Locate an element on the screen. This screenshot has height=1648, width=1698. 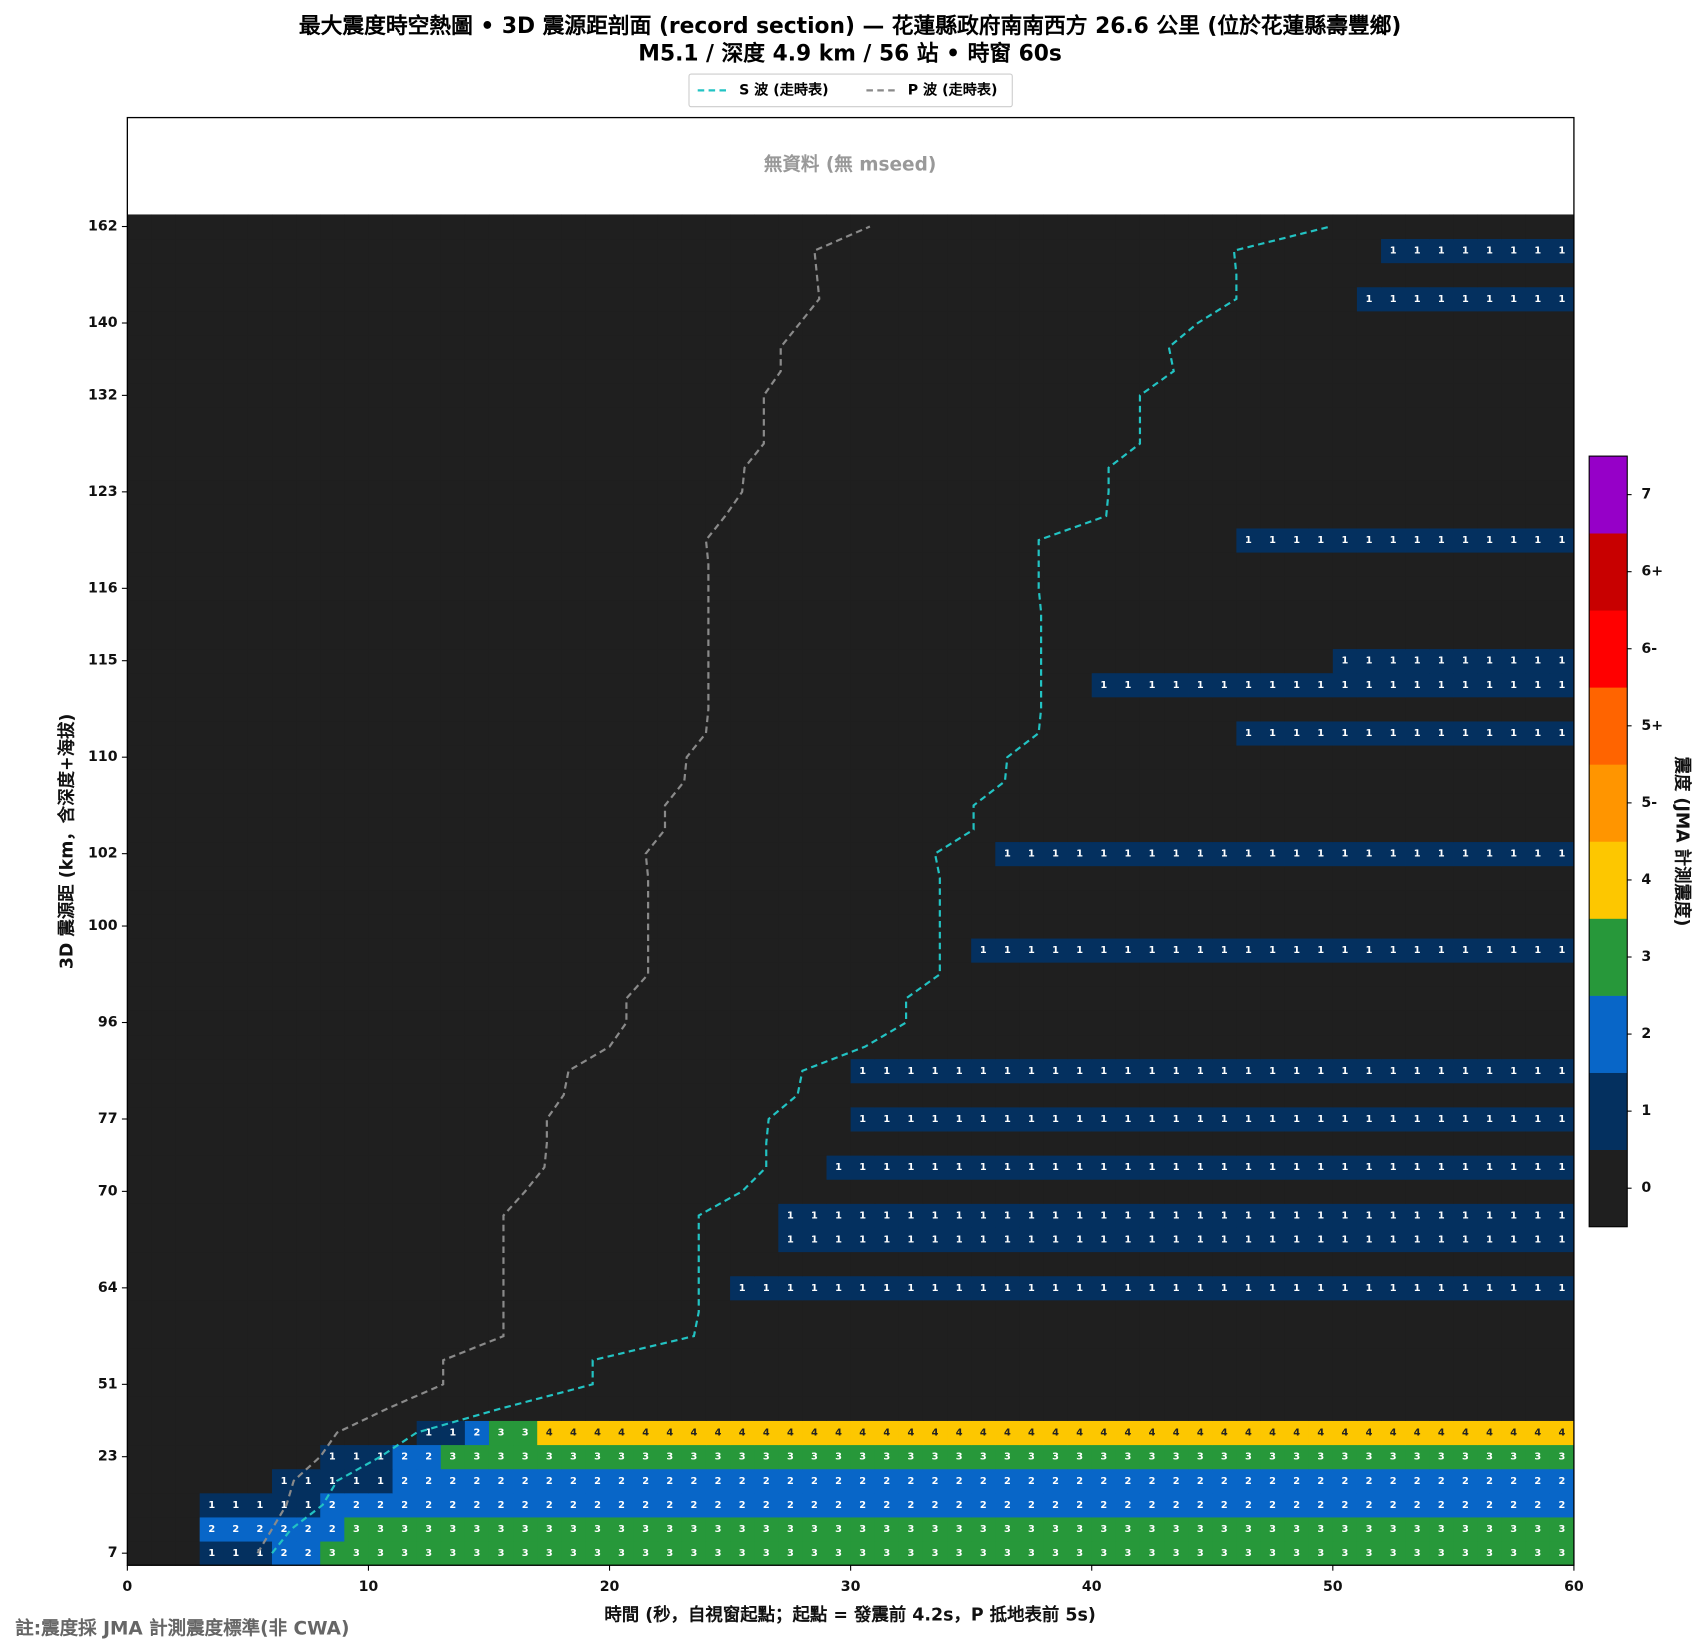
colorbar-label: 震度 (JMA 計測震度) is located at coordinates (1682, 841).